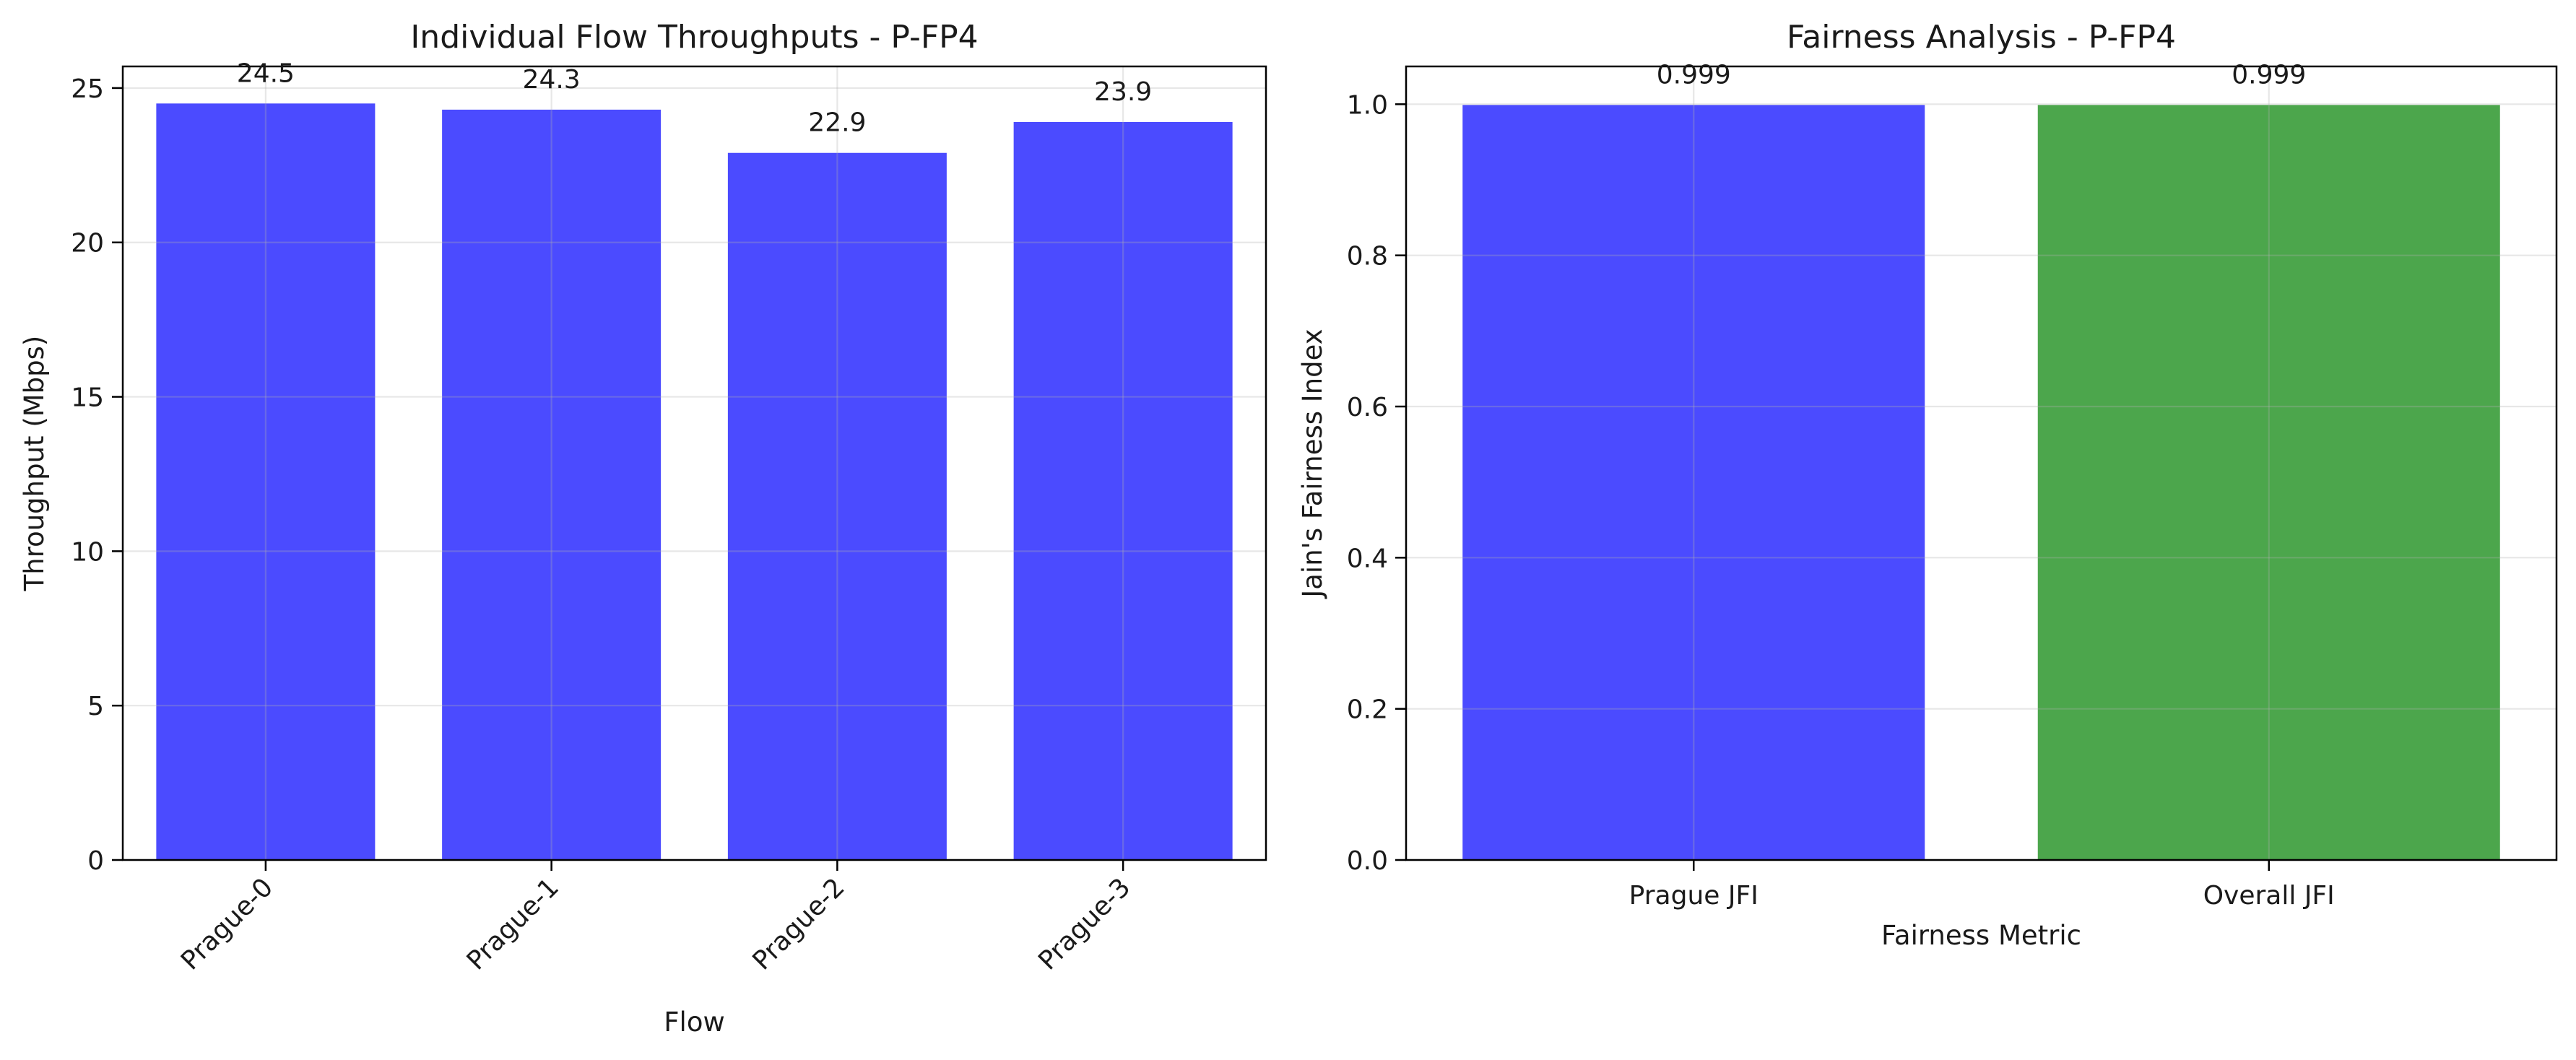  What do you see at coordinates (87, 244) in the screenshot?
I see `y-tick-label: 20` at bounding box center [87, 244].